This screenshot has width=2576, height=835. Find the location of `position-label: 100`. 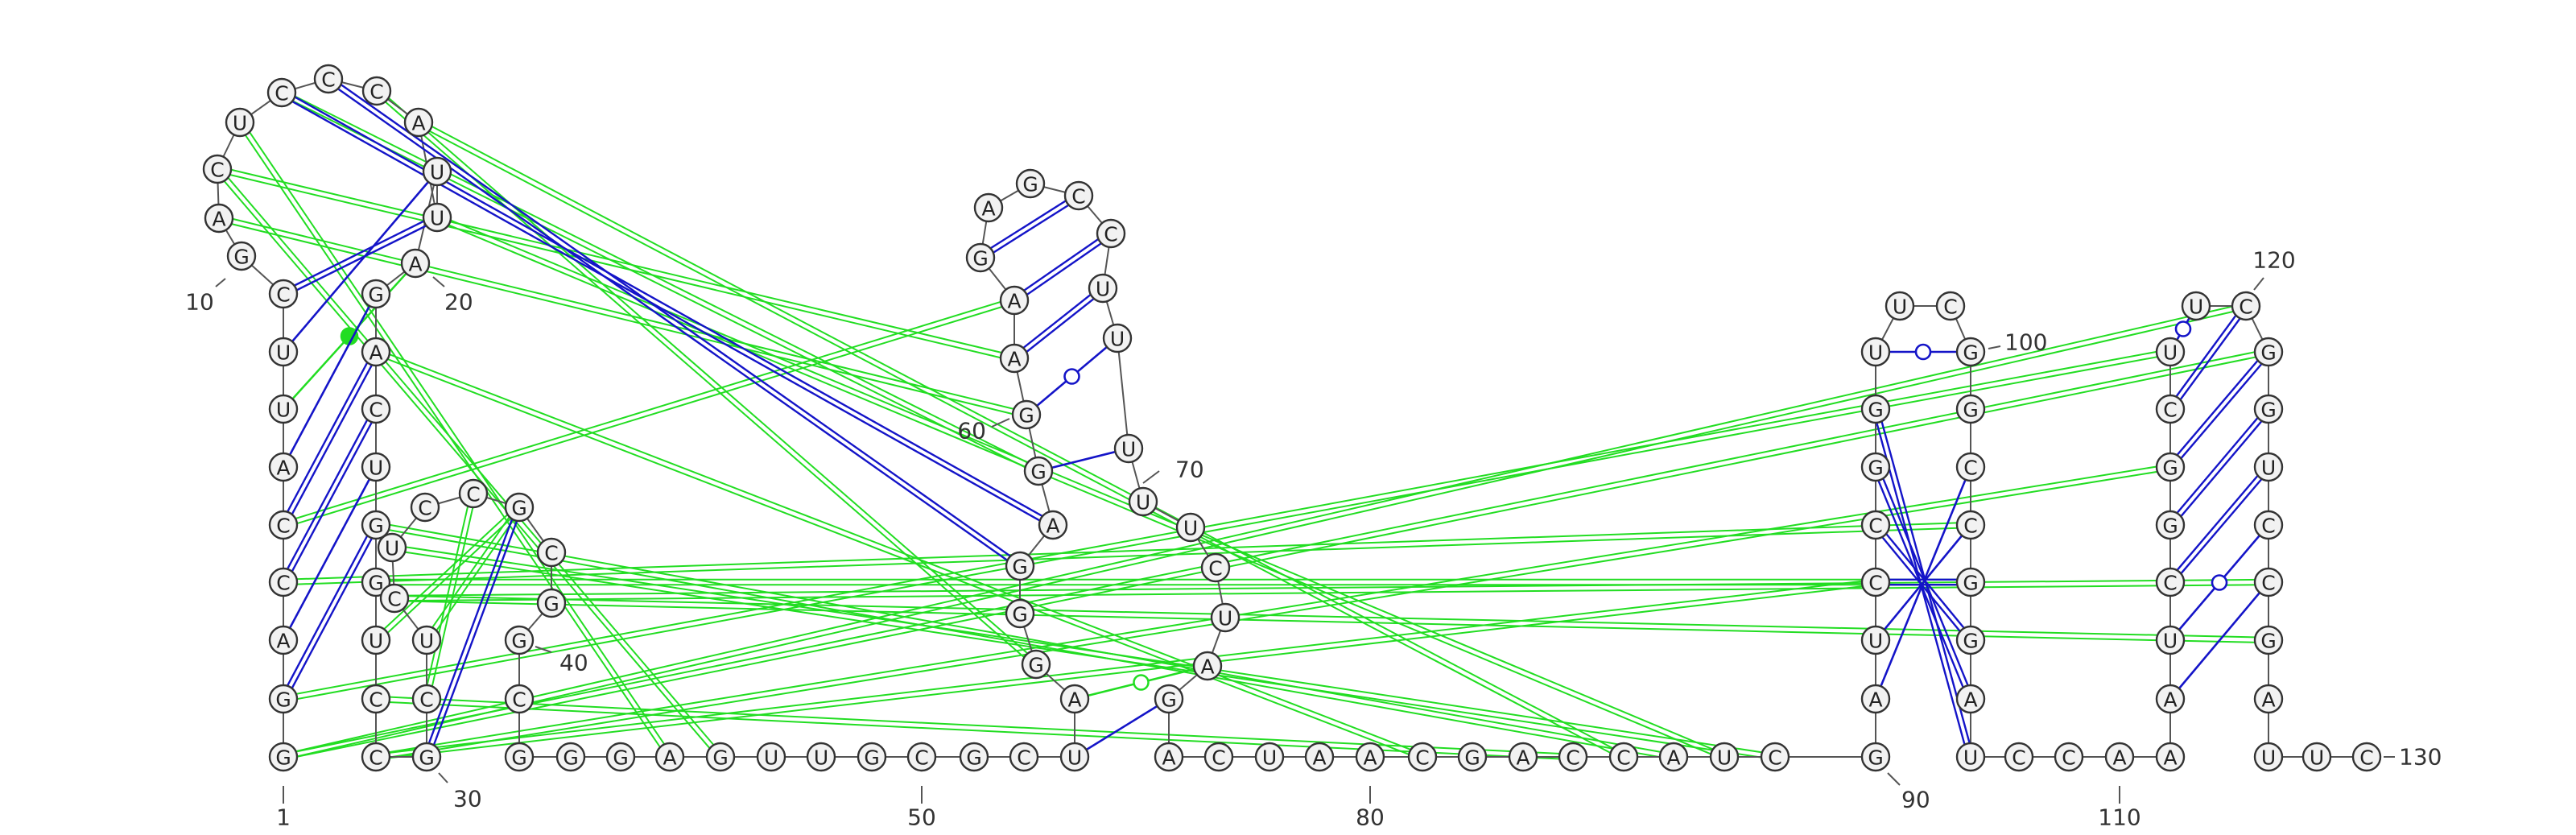

position-label: 100 is located at coordinates (2025, 342).